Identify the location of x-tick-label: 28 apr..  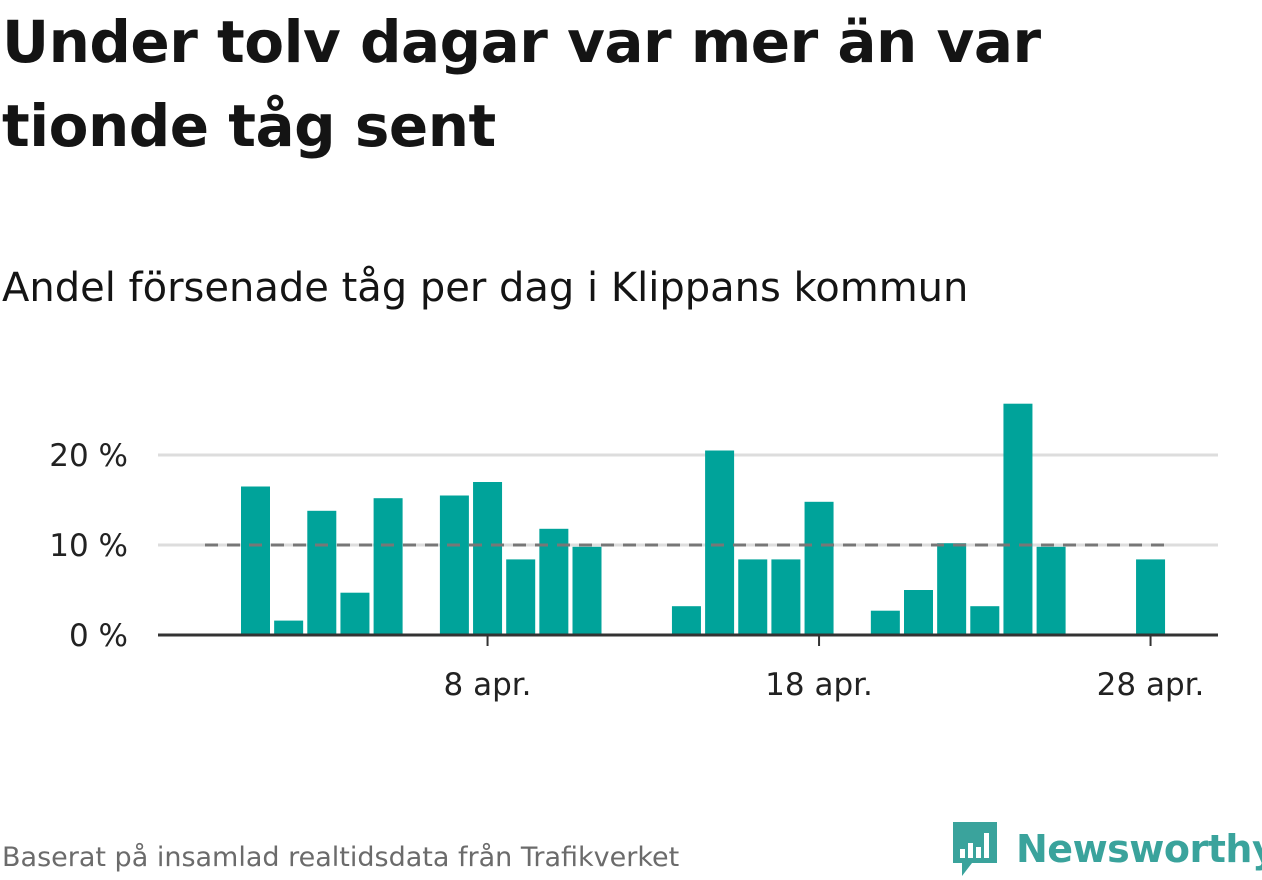
(1151, 685).